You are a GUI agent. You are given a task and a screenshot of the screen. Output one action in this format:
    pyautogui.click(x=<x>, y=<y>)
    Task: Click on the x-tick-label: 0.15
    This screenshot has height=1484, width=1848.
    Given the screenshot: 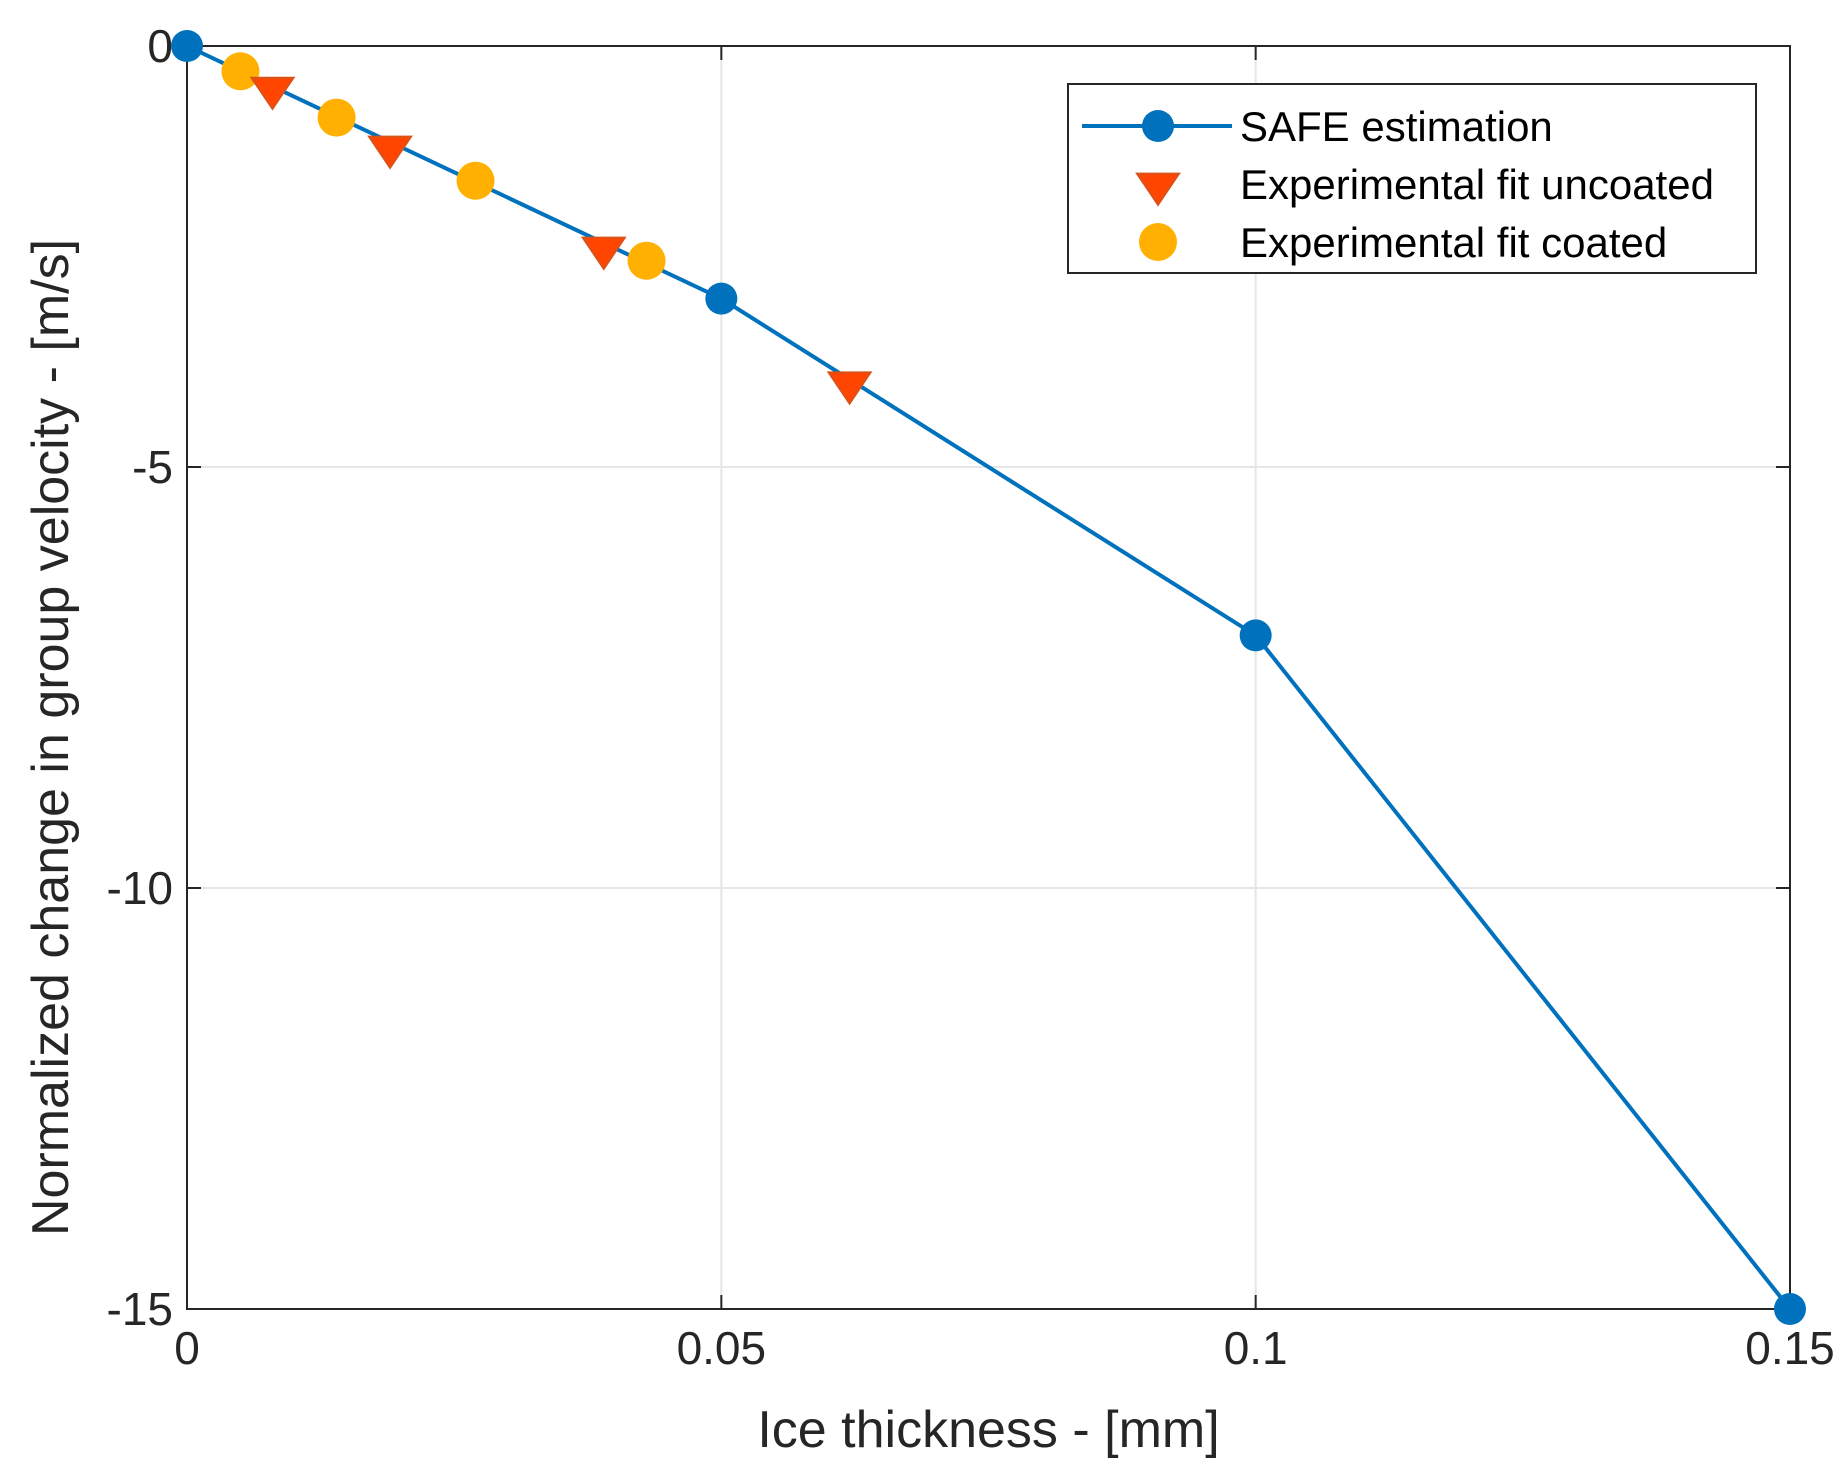 What is the action you would take?
    pyautogui.click(x=1790, y=1348)
    